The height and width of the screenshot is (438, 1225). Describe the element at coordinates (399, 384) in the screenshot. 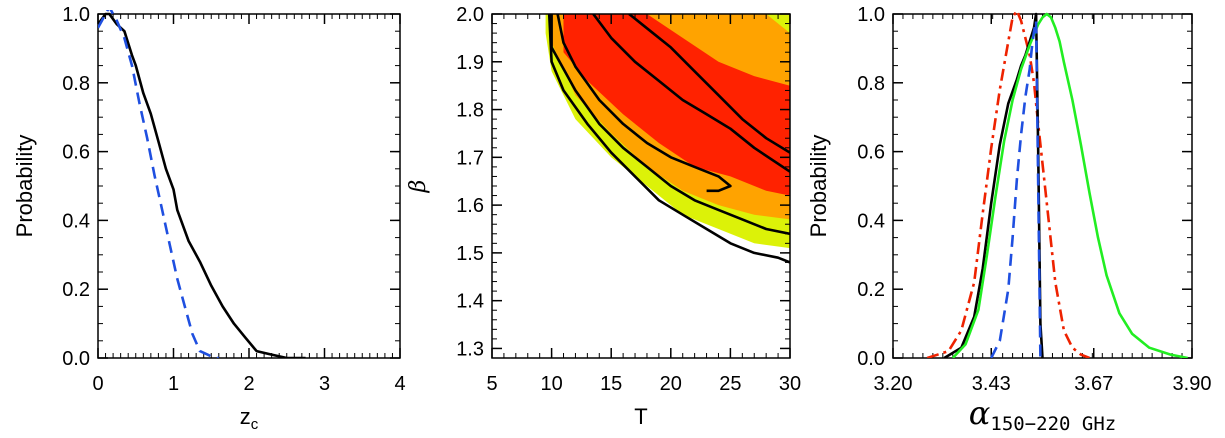

I see `x-tick-label: 4` at that location.